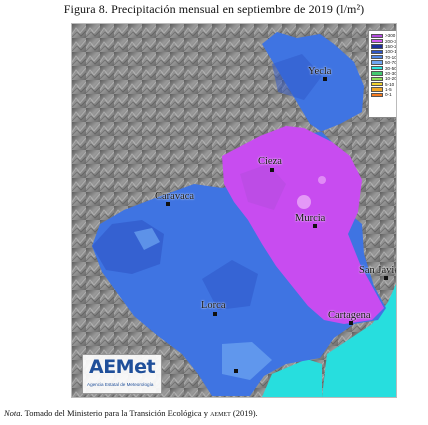 The width and height of the screenshot is (428, 425). Describe the element at coordinates (390, 84) in the screenshot. I see `legend-label: 5-10` at that location.